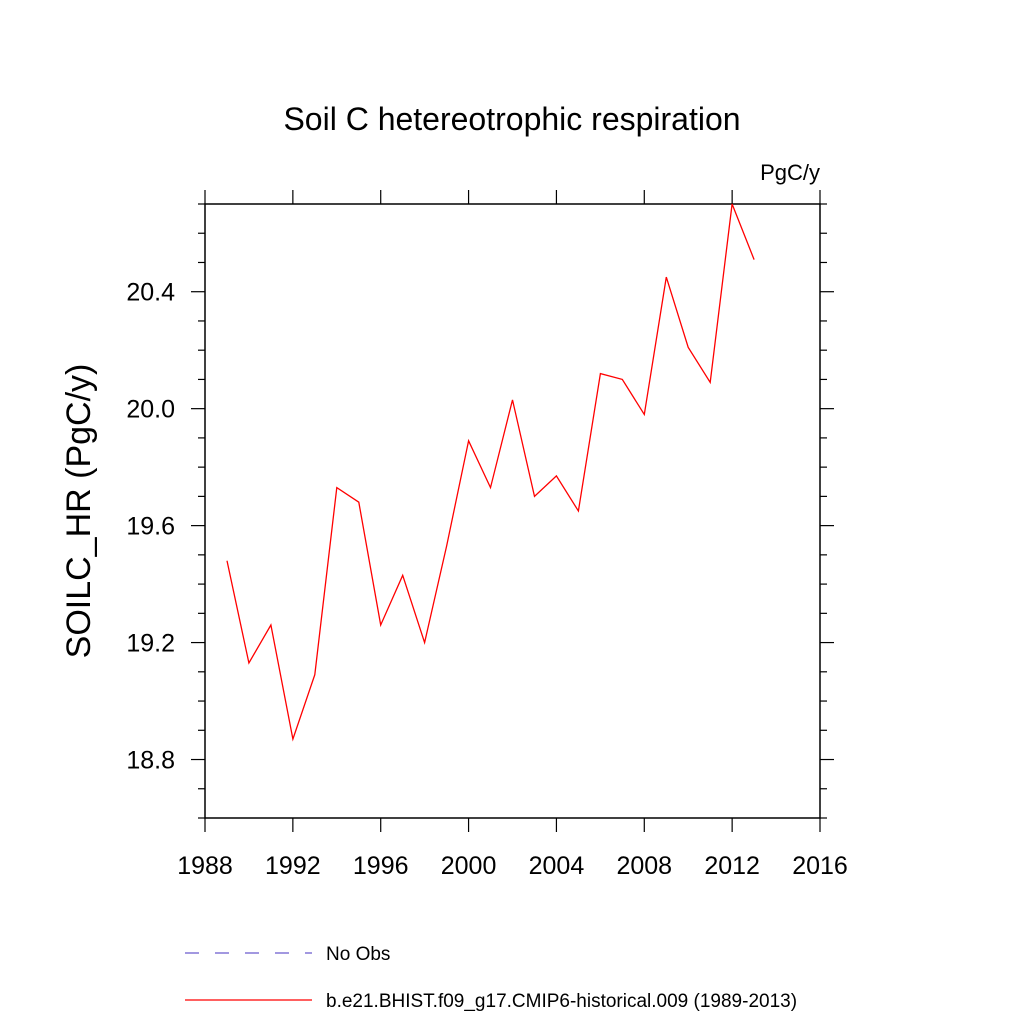 The width and height of the screenshot is (1024, 1024). I want to click on x-tick-label: 2000, so click(469, 866).